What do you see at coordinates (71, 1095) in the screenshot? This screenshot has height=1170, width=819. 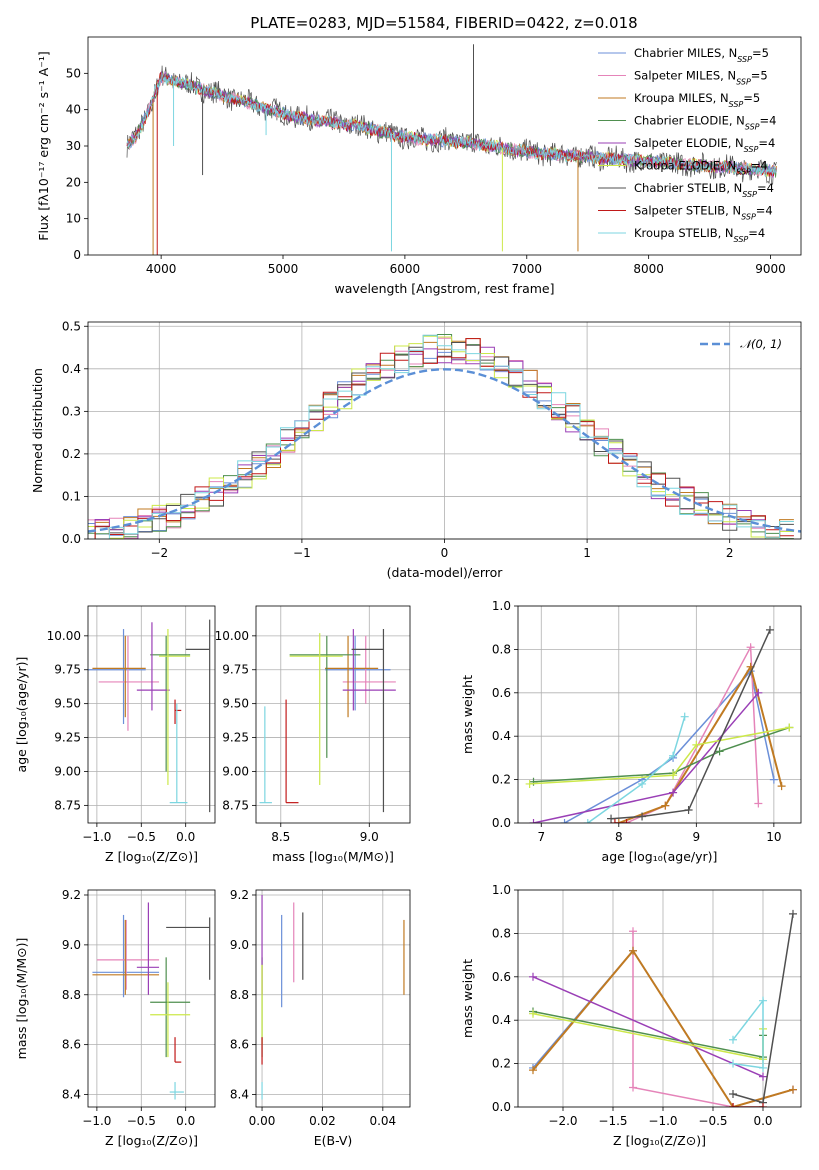 I see `y-tick-label: 8.4` at bounding box center [71, 1095].